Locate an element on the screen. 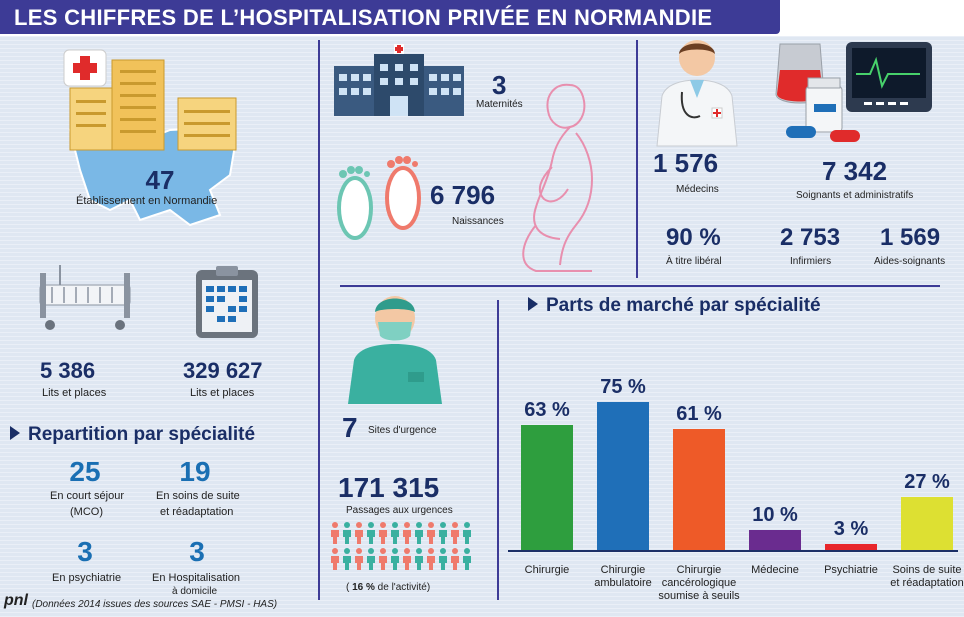 This screenshot has height=617, width=964. beds-value: 5 386 is located at coordinates (68, 370).